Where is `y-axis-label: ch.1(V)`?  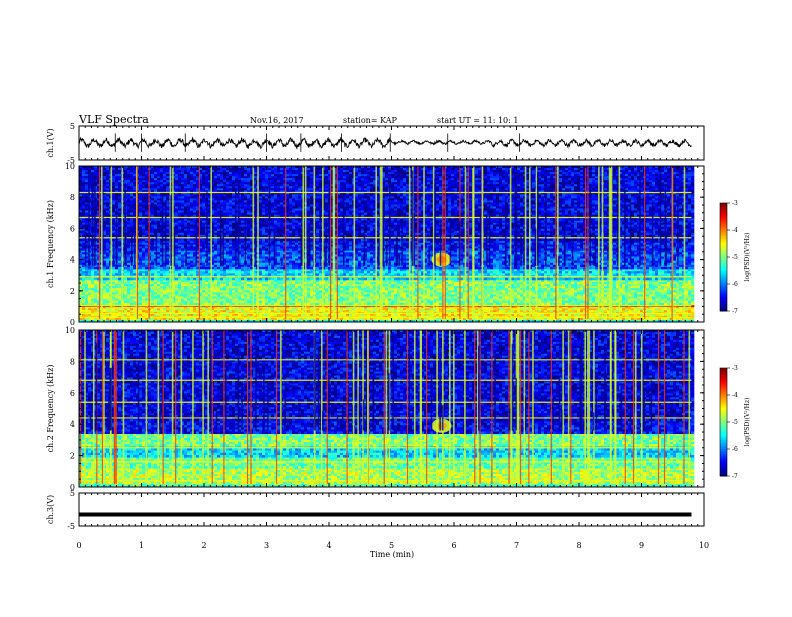
y-axis-label: ch.1(V) is located at coordinates (50, 142).